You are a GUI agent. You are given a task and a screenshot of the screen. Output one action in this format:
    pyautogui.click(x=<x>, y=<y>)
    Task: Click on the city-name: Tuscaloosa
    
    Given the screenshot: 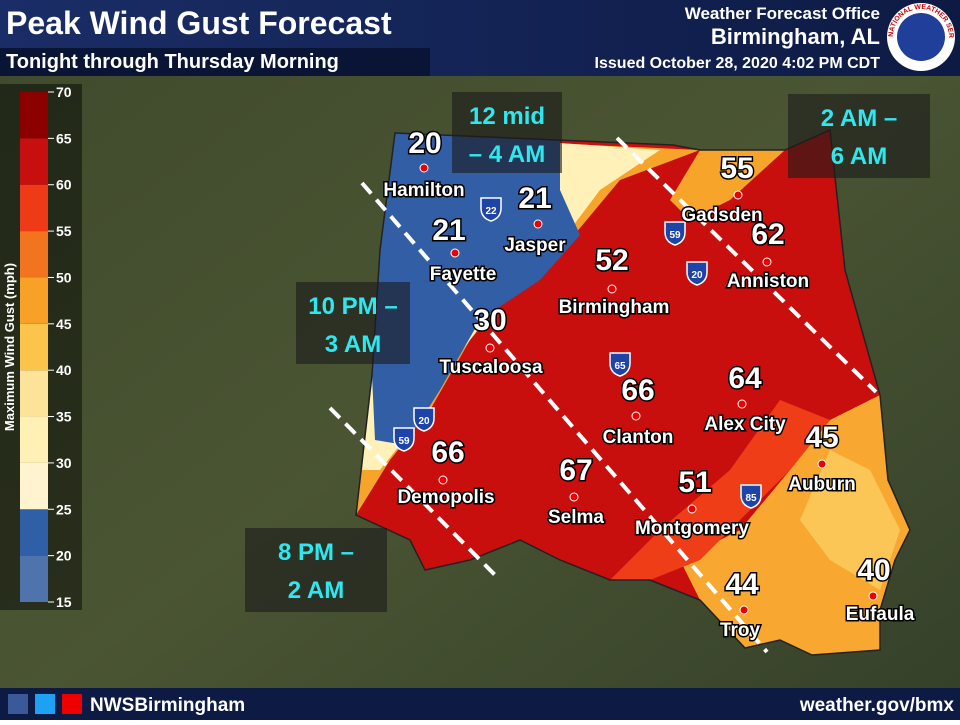 What is the action you would take?
    pyautogui.click(x=491, y=367)
    